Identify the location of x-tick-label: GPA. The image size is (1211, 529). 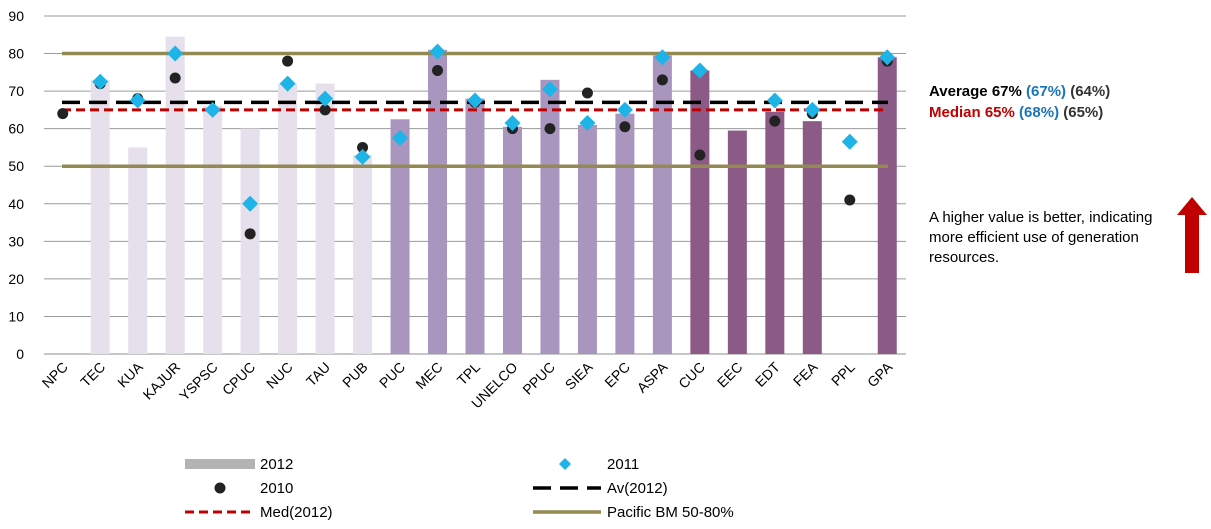
(880, 374).